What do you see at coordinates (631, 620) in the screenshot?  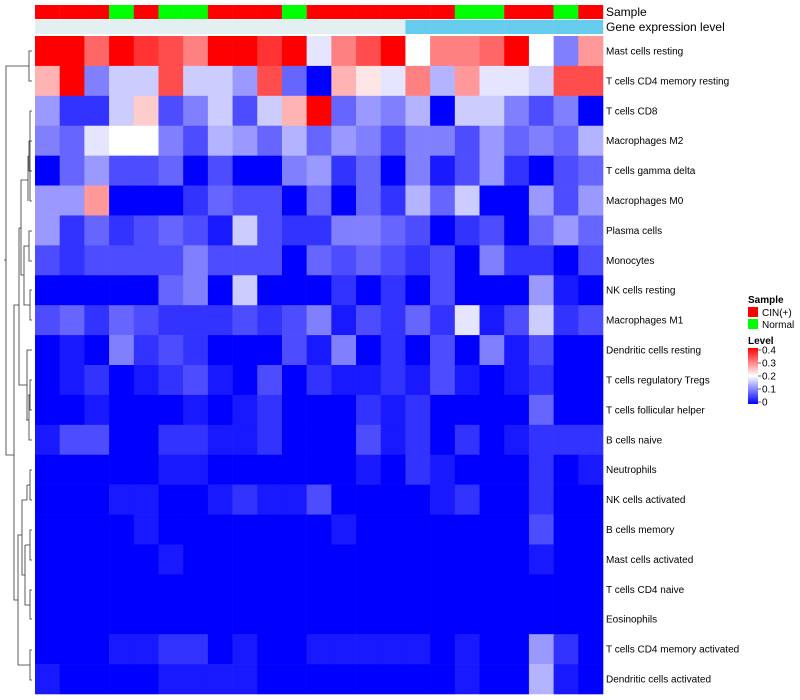 I see `row-label: Eosinophils` at bounding box center [631, 620].